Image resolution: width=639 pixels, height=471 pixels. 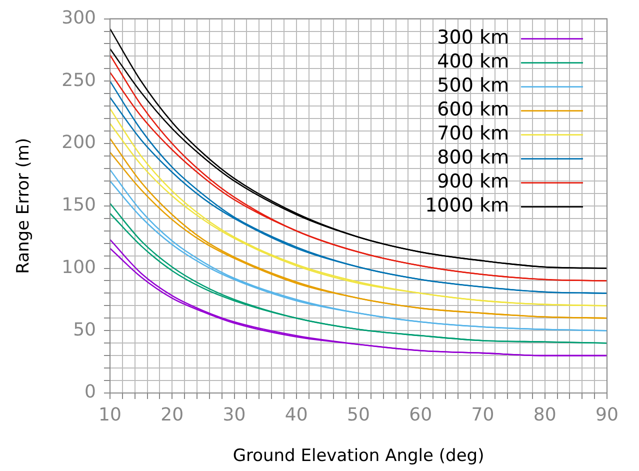 I want to click on legend-label: 600 km, so click(x=473, y=109).